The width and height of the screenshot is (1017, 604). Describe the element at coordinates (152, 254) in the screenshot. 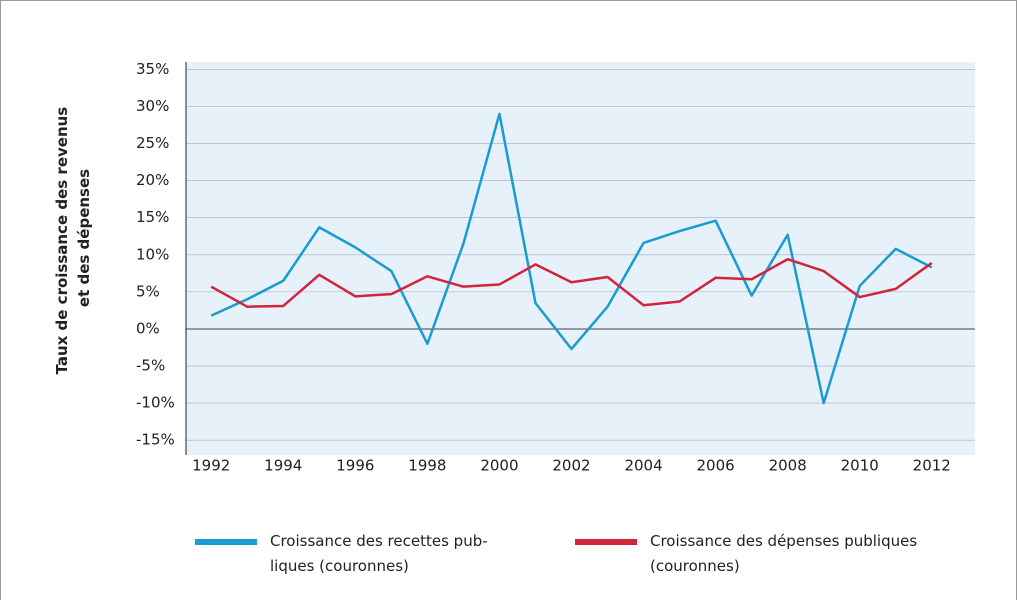

I see `y-tick-label: 10%` at that location.